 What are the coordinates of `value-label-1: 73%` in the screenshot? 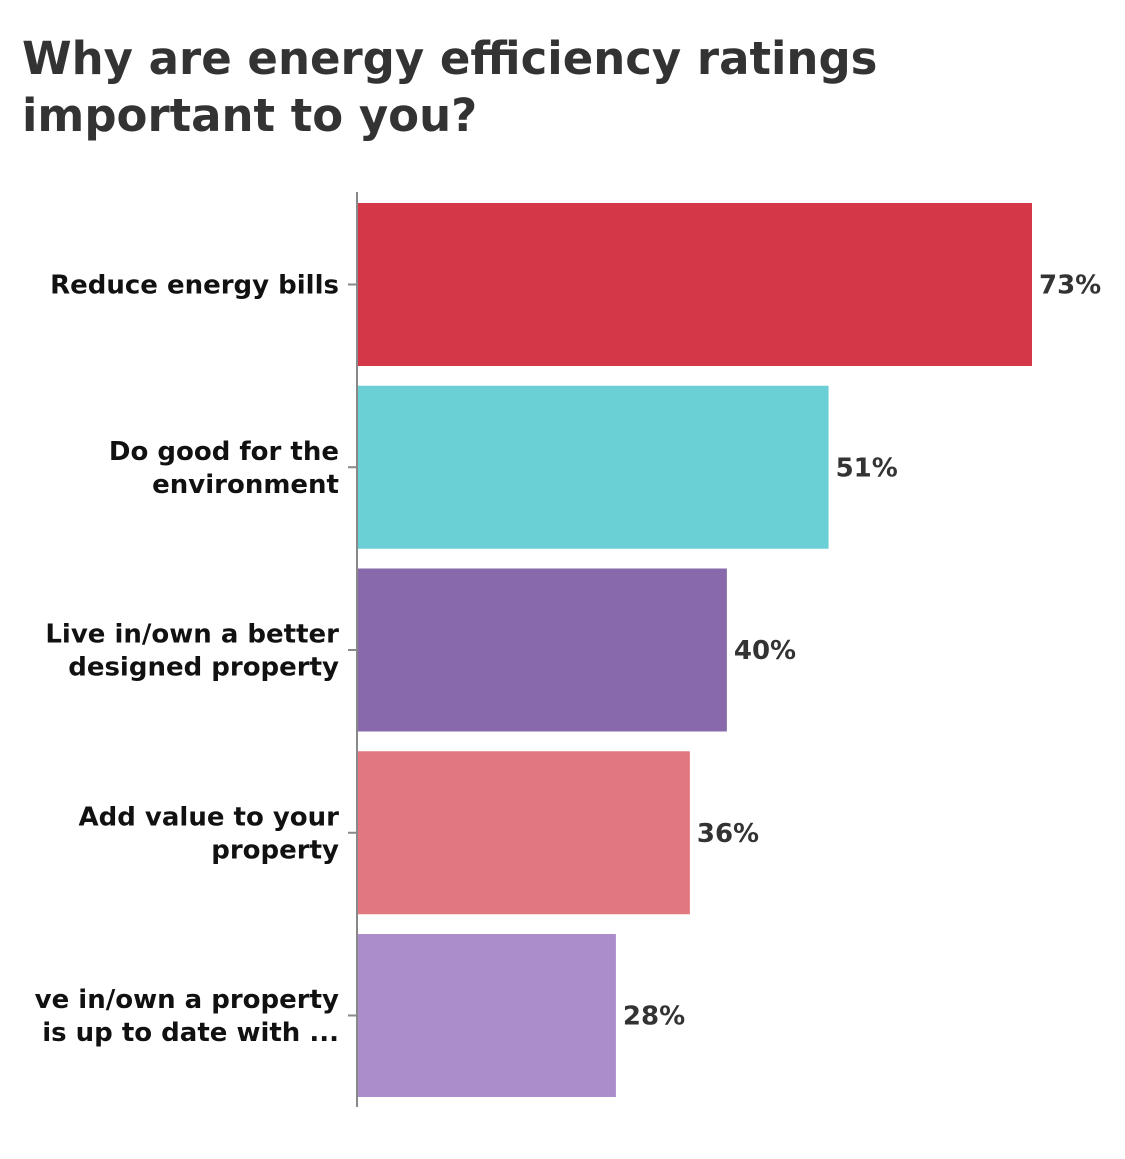 It's located at (1070, 286).